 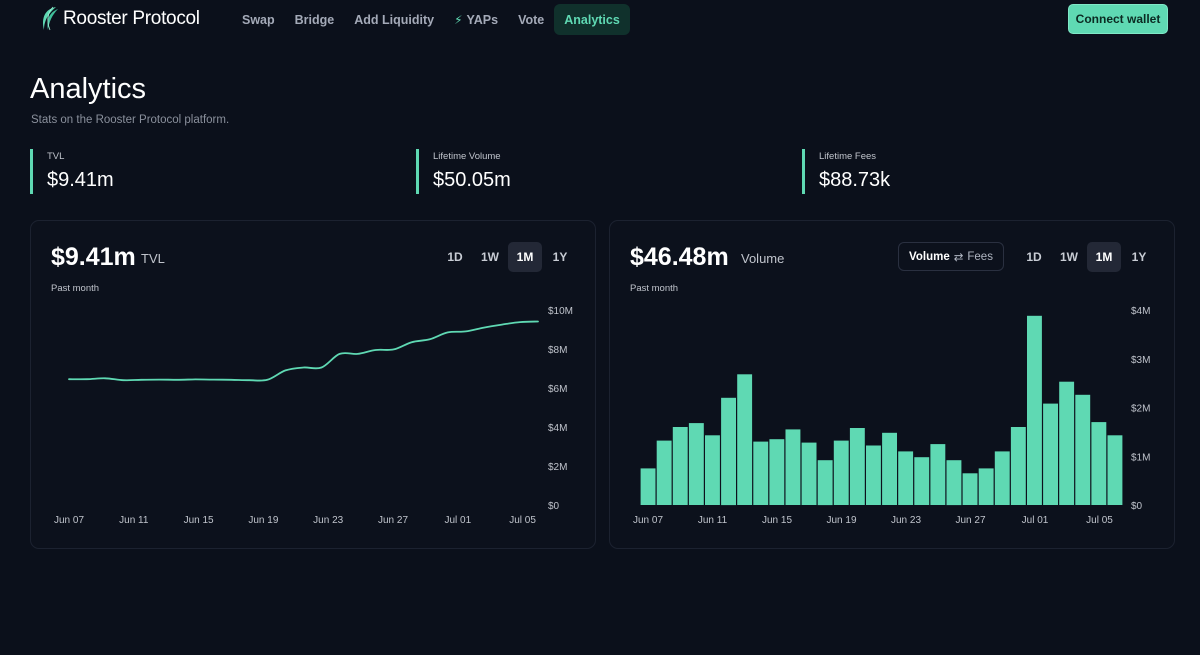 I want to click on tvl-series-line, so click(x=303, y=351).